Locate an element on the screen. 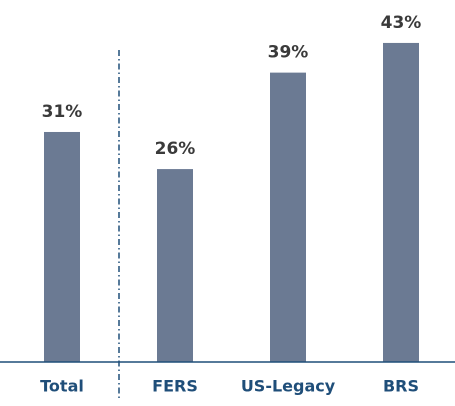 Image resolution: width=455 pixels, height=406 pixels. value-label: 31% is located at coordinates (62, 112).